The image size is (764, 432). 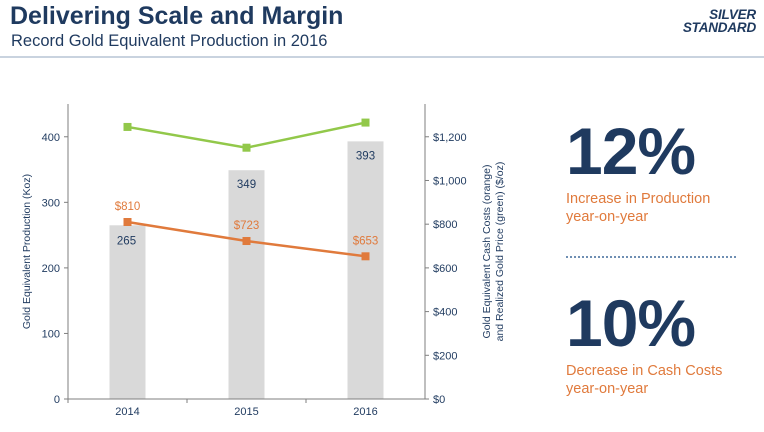 What do you see at coordinates (51, 203) in the screenshot?
I see `y-left-tick-label: 300` at bounding box center [51, 203].